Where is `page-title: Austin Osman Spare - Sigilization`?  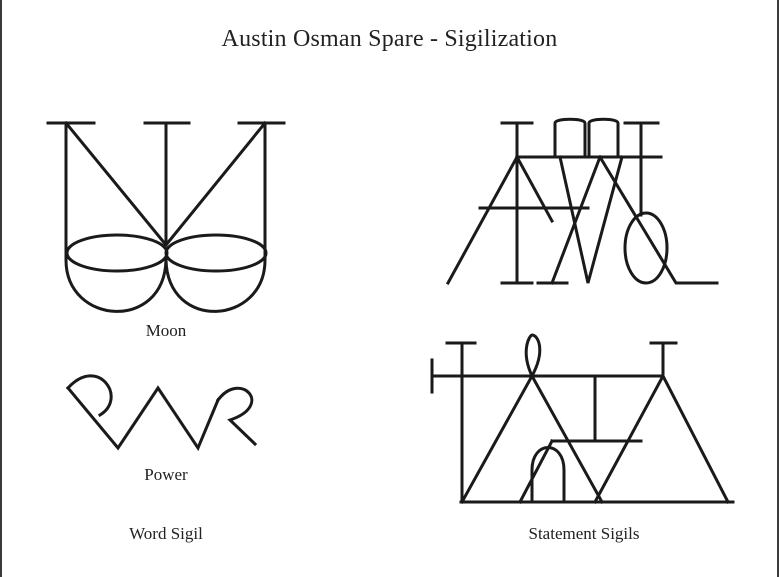
page-title: Austin Osman Spare - Sigilization is located at coordinates (389, 39).